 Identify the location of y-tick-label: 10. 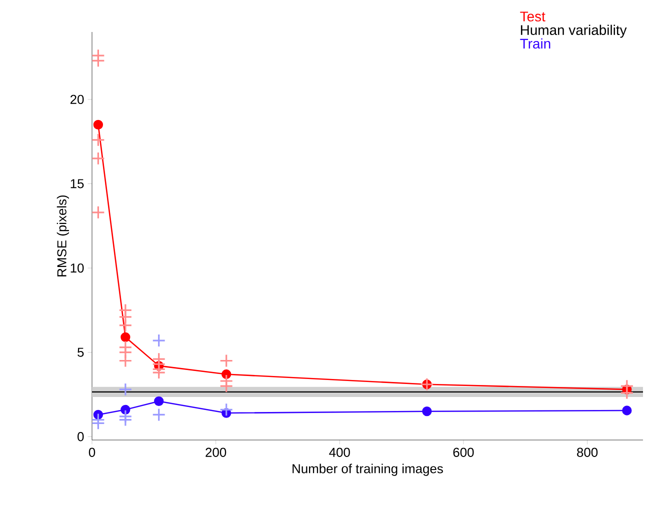
(77, 268).